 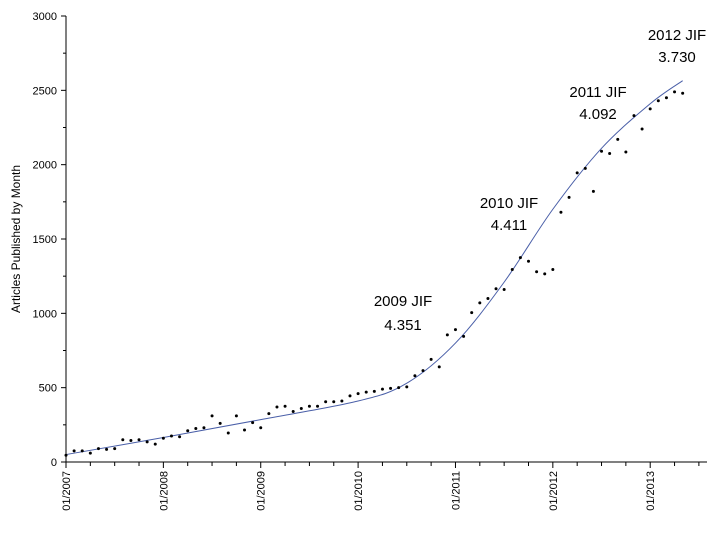 What do you see at coordinates (403, 325) in the screenshot?
I see `annotation-2009-jif-value: 4.351` at bounding box center [403, 325].